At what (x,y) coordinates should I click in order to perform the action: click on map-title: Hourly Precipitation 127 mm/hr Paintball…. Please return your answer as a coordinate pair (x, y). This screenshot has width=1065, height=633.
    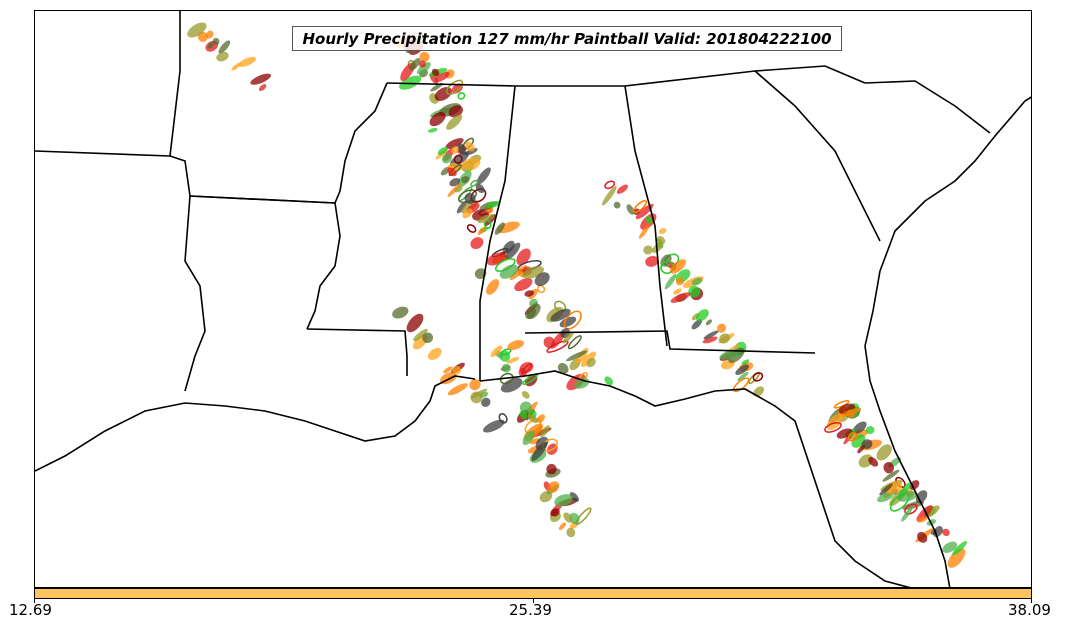
    Looking at the image, I should click on (567, 38).